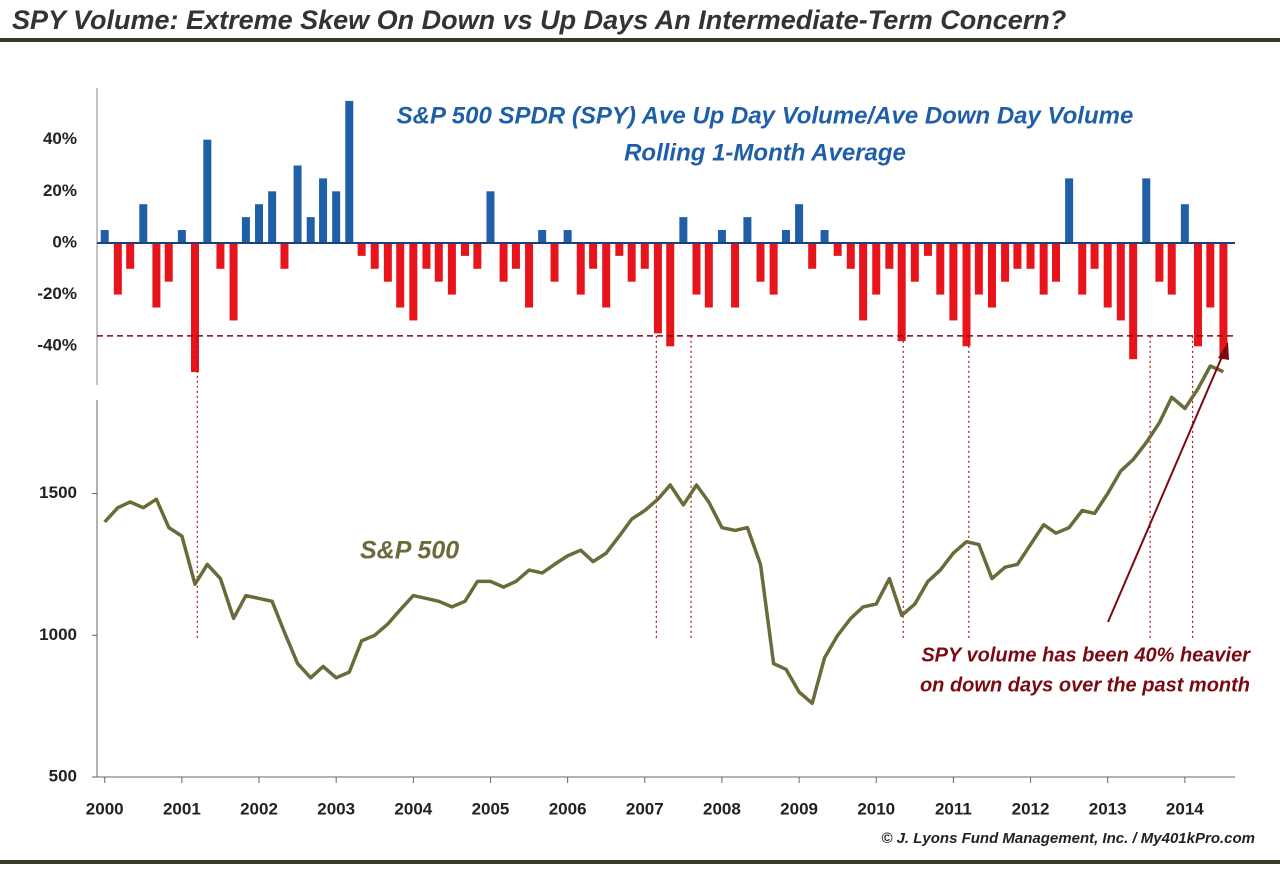 The height and width of the screenshot is (871, 1280). I want to click on arrow-head, so click(1223, 351).